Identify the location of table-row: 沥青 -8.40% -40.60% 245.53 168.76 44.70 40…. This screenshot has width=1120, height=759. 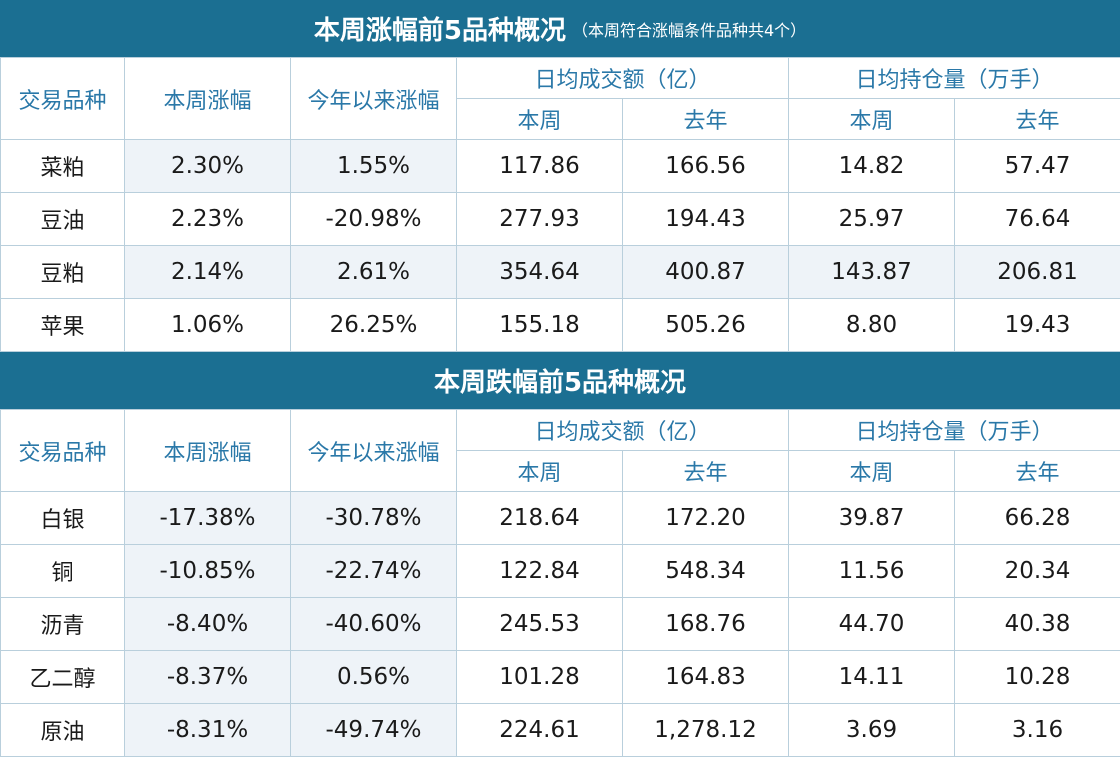
(560, 624).